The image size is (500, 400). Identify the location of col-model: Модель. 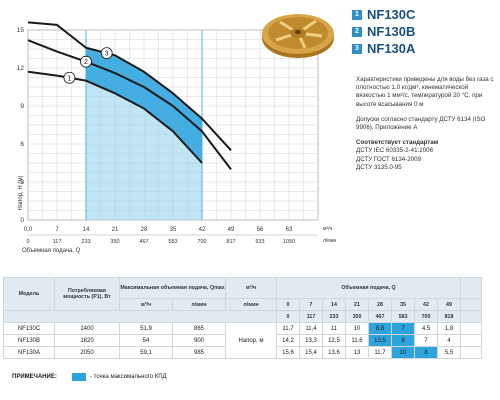
(29, 294).